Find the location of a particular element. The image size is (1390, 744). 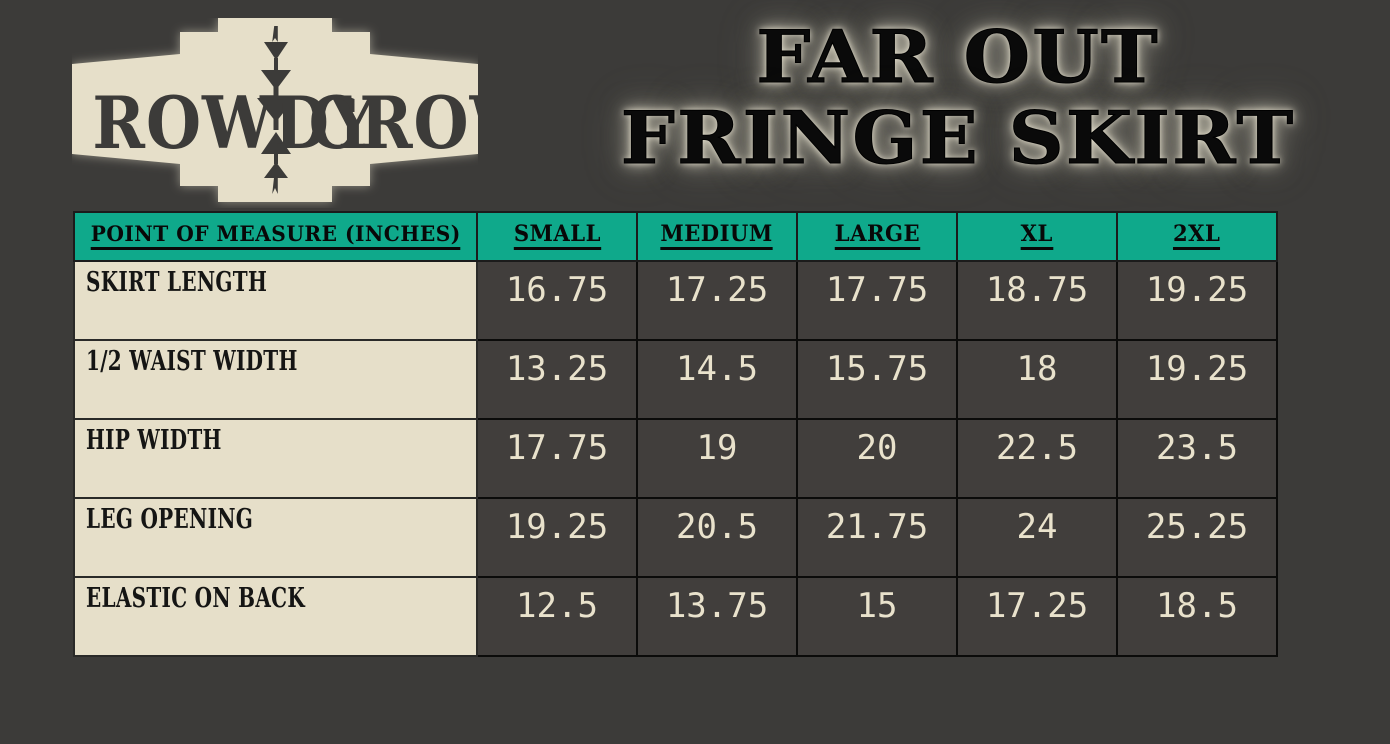

value-cell: 13.25 is located at coordinates (557, 379).